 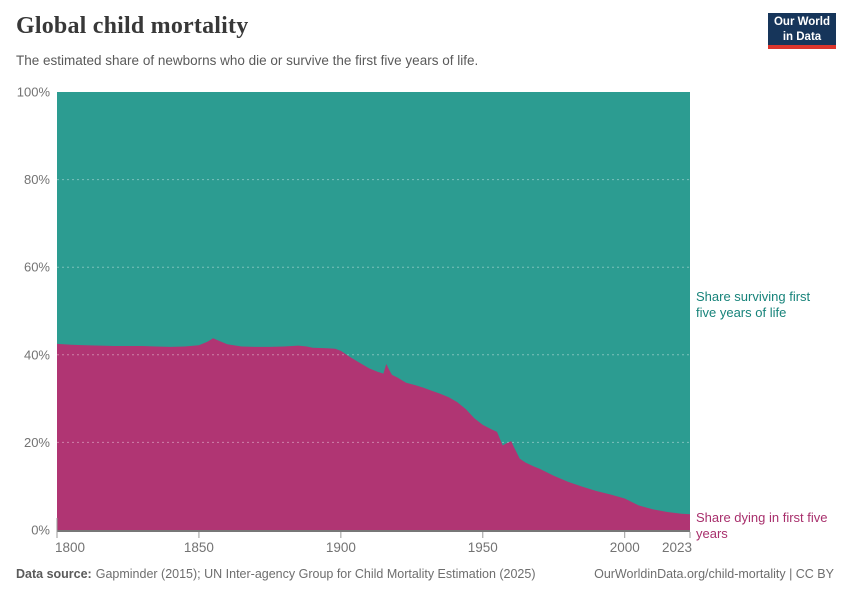 I want to click on series-label-dying: Share dying in first five years, so click(x=762, y=526).